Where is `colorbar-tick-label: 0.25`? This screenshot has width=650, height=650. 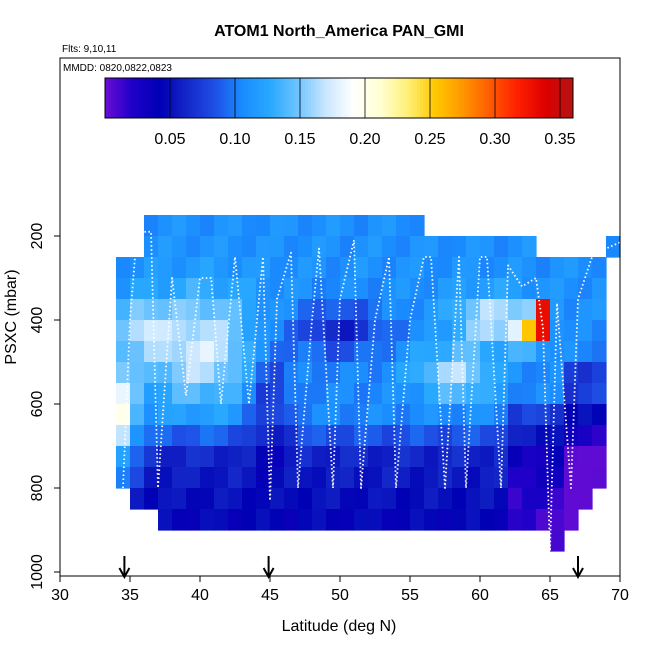 colorbar-tick-label: 0.25 is located at coordinates (429, 139).